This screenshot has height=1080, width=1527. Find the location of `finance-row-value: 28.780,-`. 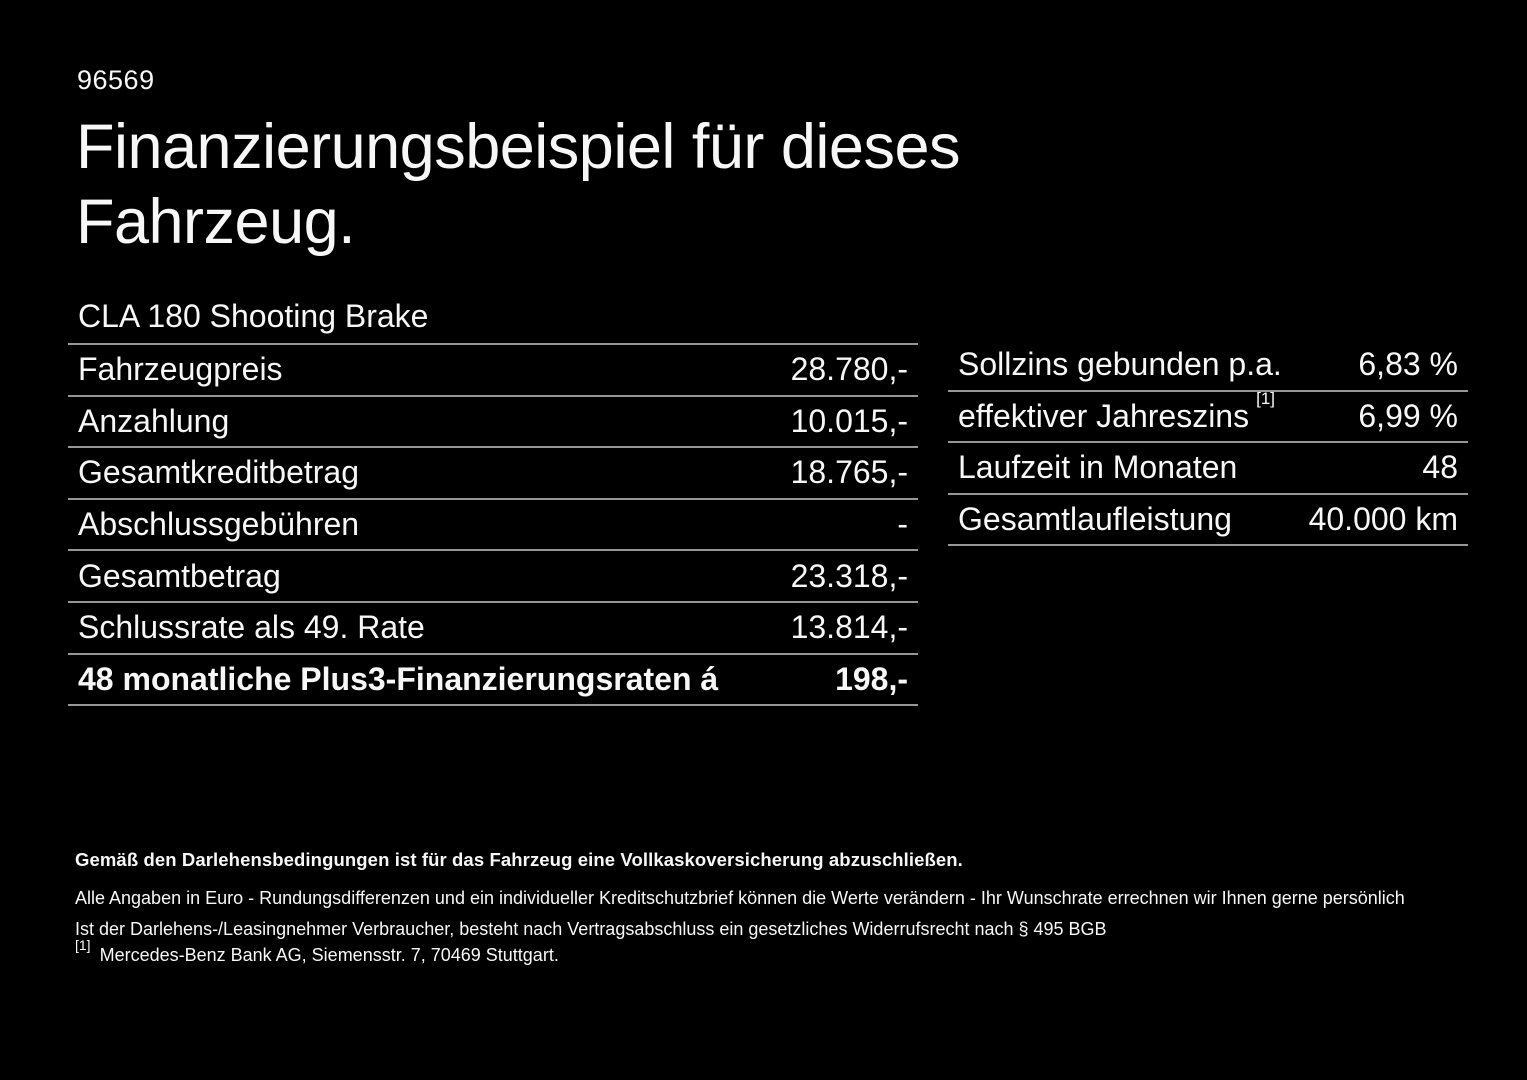

finance-row-value: 28.780,- is located at coordinates (849, 369).